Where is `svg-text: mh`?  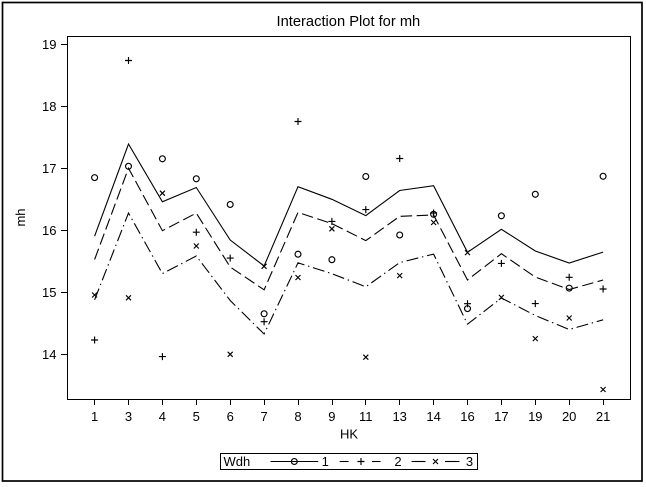 svg-text: mh is located at coordinates (20, 217).